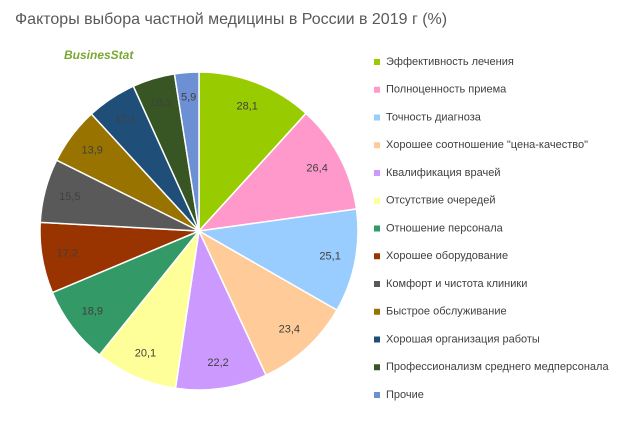  Describe the element at coordinates (188, 98) in the screenshot. I see `data-label: 5,9` at that location.